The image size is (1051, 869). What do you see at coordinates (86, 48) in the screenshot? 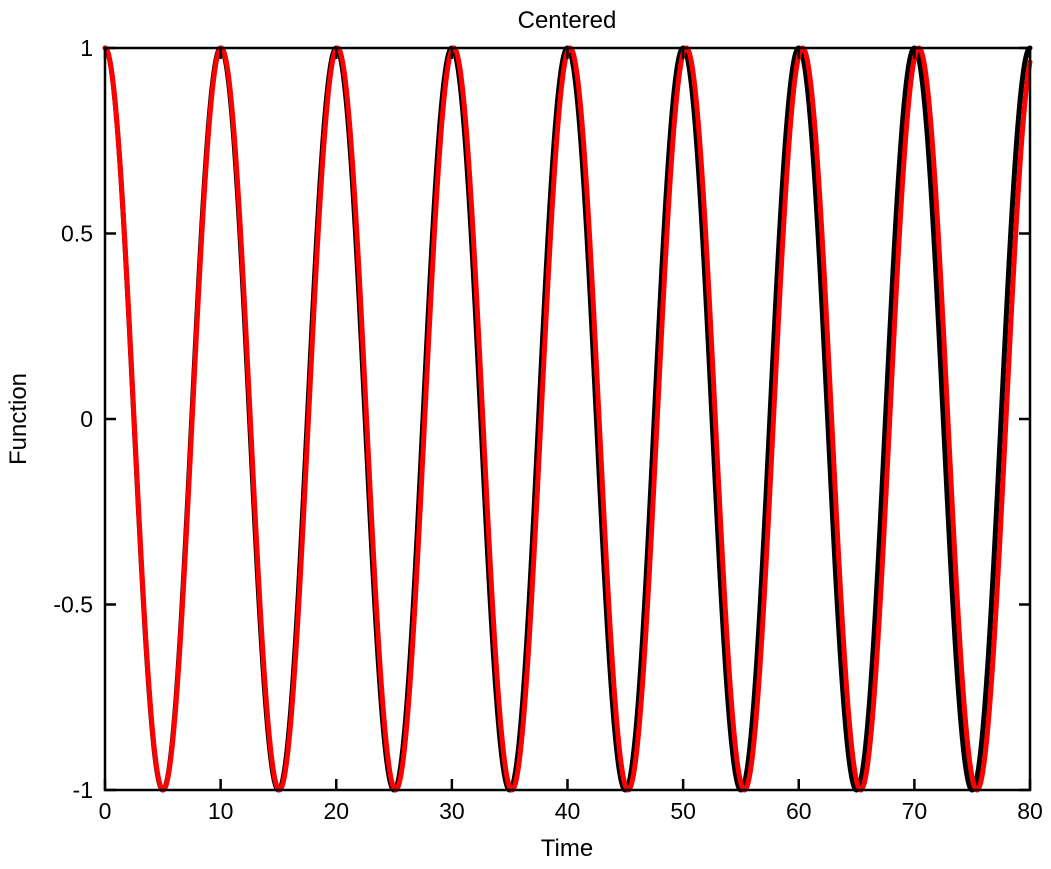
I see `y-tick-label: 1` at bounding box center [86, 48].